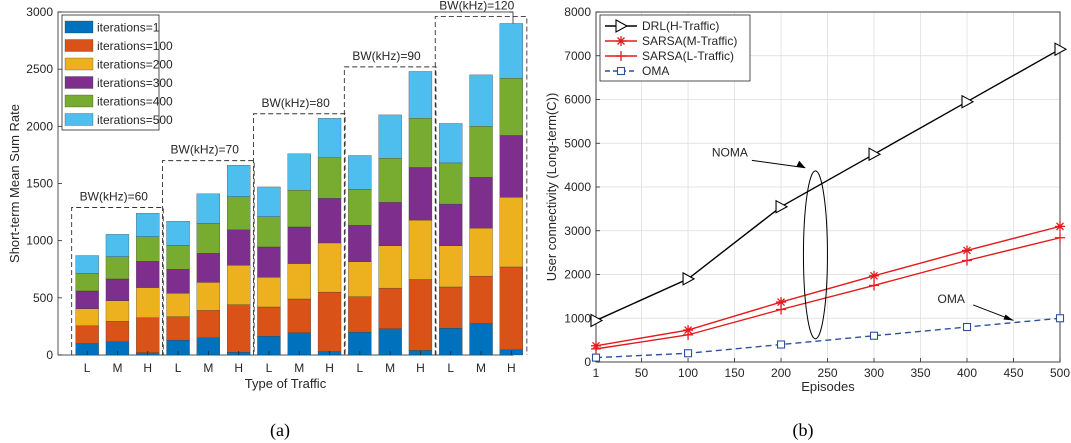  I want to click on legend-label-a: iterations=400, so click(135, 102).